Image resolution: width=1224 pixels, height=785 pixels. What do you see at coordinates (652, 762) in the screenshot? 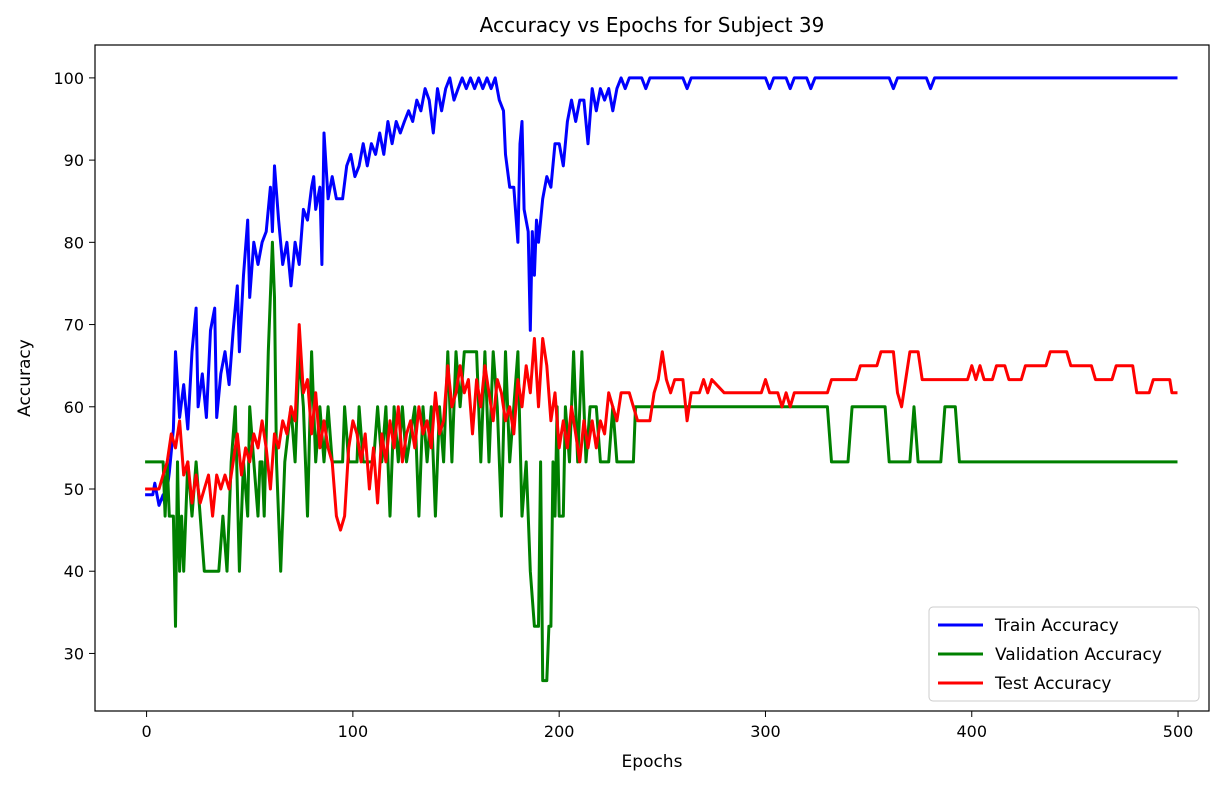
I see `x-axis-label: Epochs` at bounding box center [652, 762].